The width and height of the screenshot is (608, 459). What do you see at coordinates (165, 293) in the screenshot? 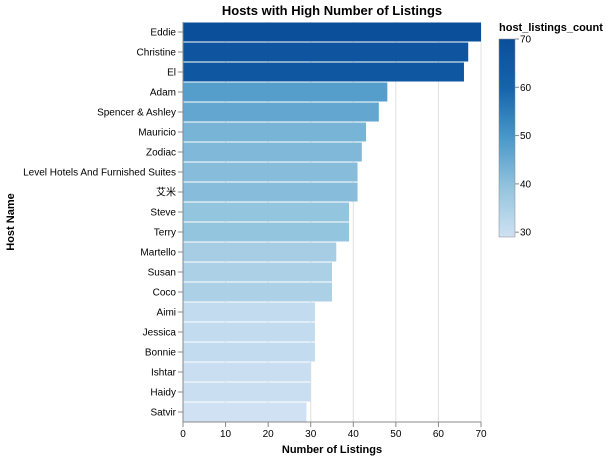
I see `y-tick-label: Coco` at bounding box center [165, 293].